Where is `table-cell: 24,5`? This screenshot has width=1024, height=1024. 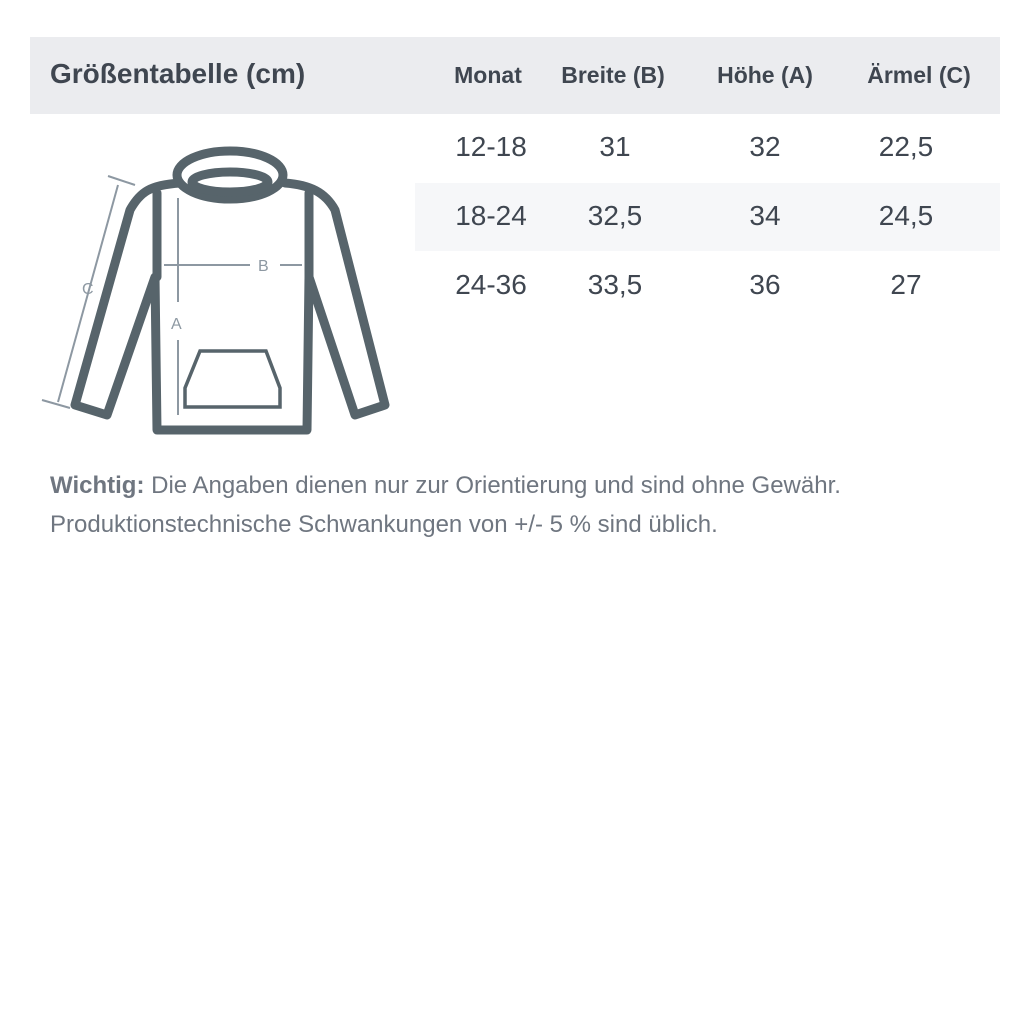
table-cell: 24,5 is located at coordinates (906, 215).